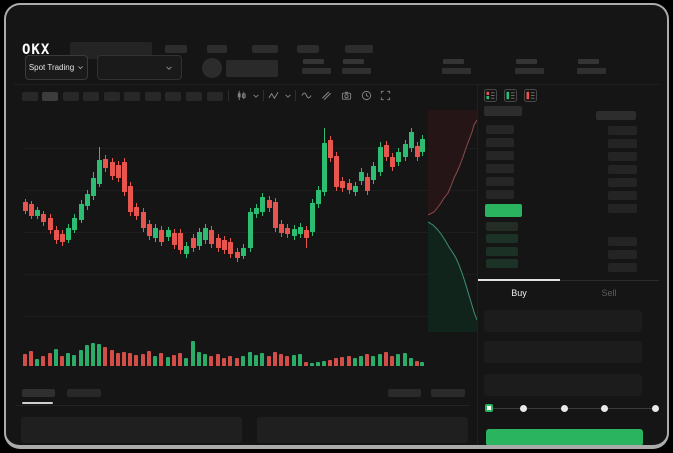  Describe the element at coordinates (510, 95) in the screenshot. I see `orderbook-layout-bids-button` at that location.